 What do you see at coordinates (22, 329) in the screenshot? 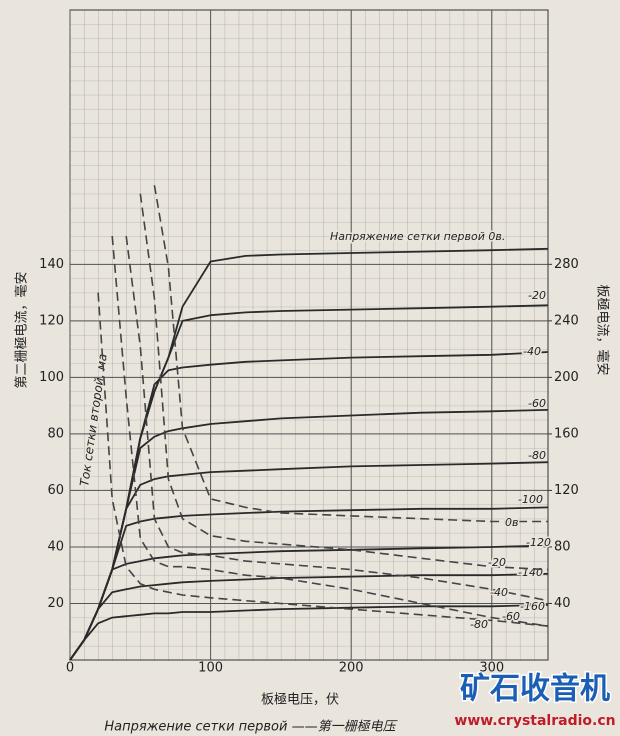
I see `y-axis-label: 第二栅極电流，毫安` at bounding box center [22, 329].